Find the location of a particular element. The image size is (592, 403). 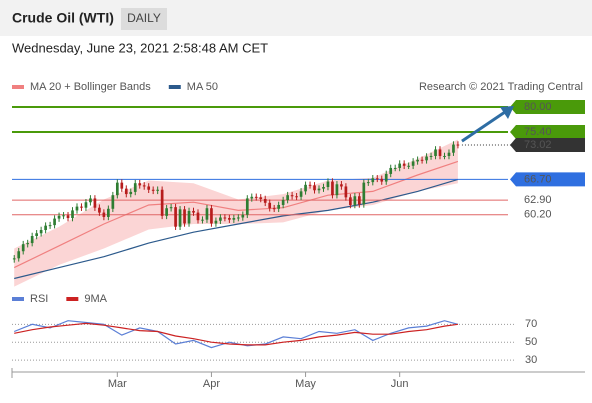

header-bar is located at coordinates (296, 18).